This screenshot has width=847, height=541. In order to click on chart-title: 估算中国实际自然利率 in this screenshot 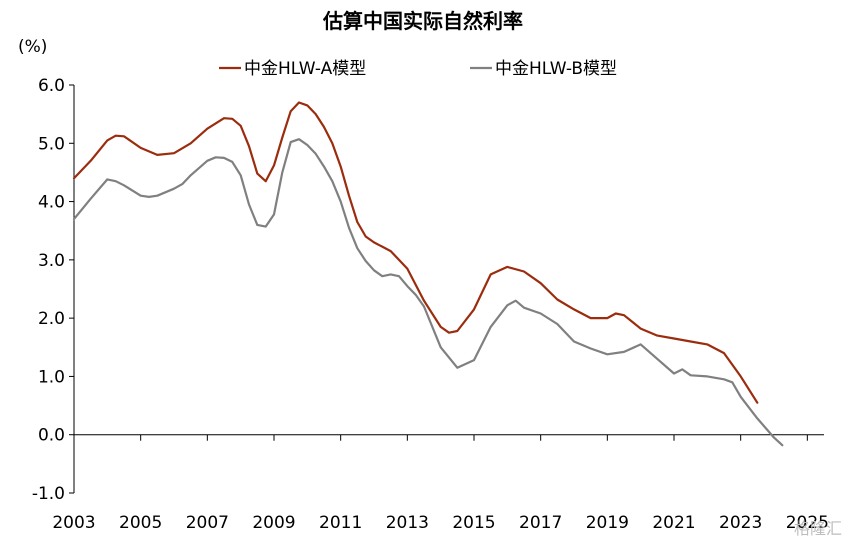, I will do `click(422, 21)`.